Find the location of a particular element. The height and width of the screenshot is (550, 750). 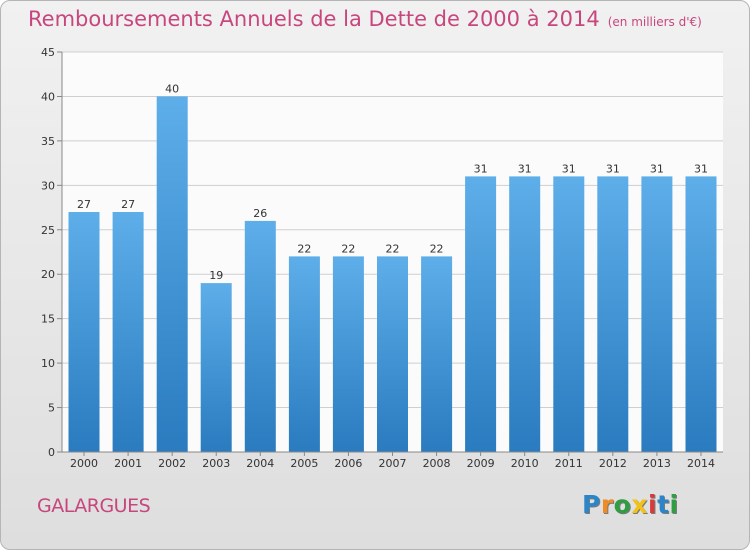

x-tick-label-2004: 2004 is located at coordinates (260, 463).